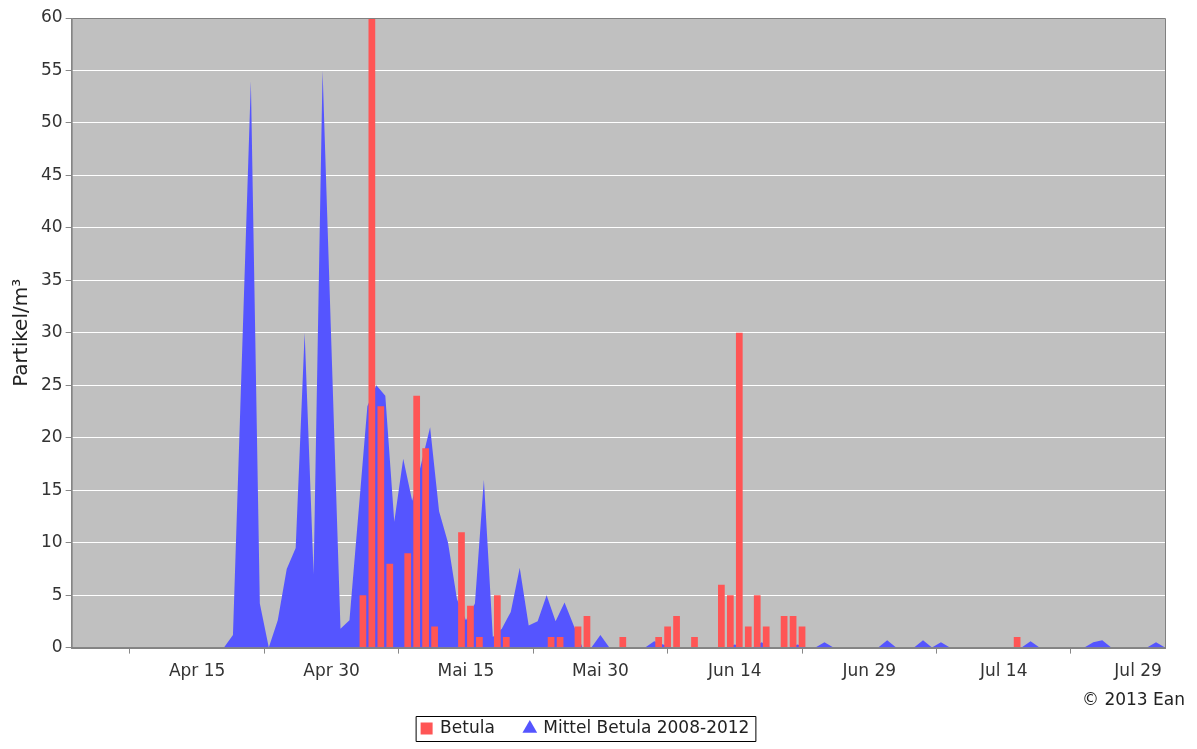  Describe the element at coordinates (57, 593) in the screenshot. I see `y-tick-label: 5` at that location.